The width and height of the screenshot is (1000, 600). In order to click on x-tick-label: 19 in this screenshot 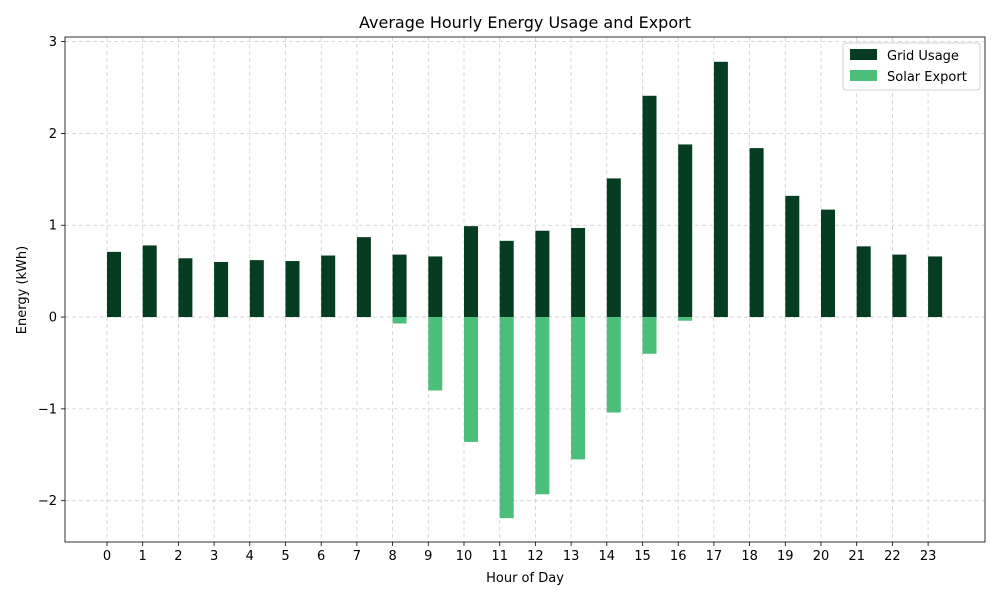, I will do `click(785, 556)`.